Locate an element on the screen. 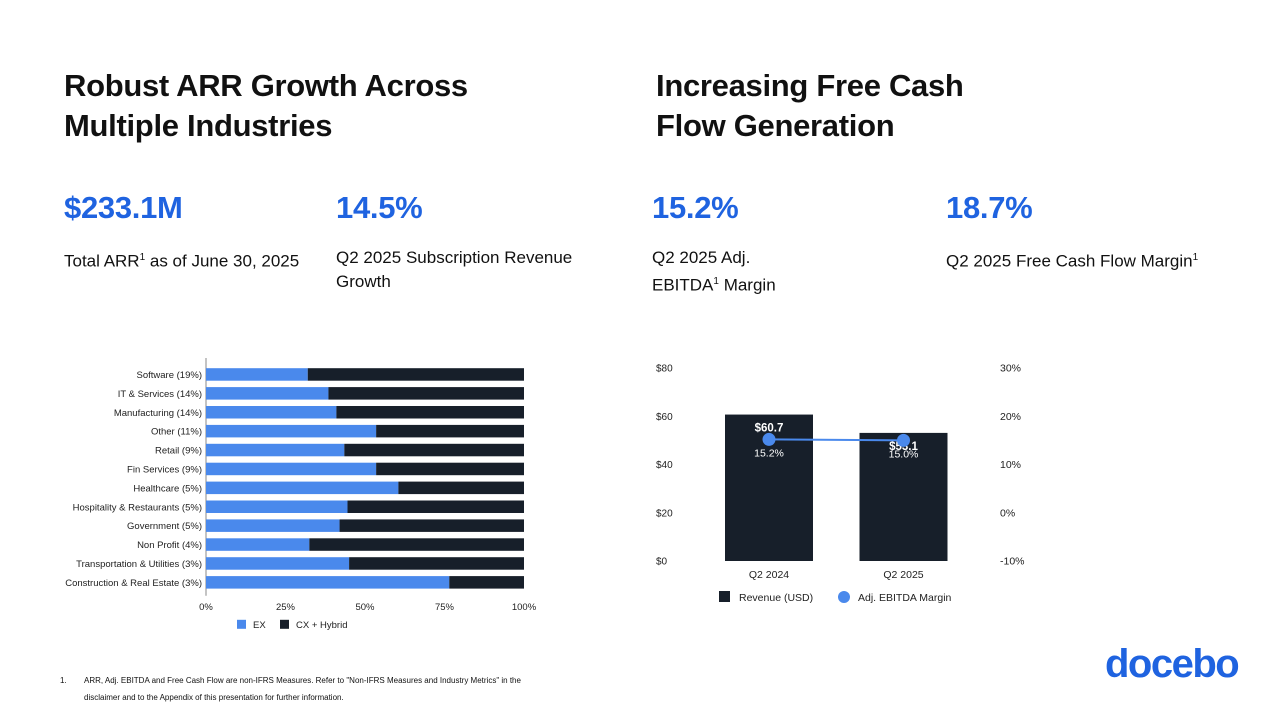 The height and width of the screenshot is (720, 1280). industry-category-label: Hospitality & Restaurants (5%) is located at coordinates (137, 507).